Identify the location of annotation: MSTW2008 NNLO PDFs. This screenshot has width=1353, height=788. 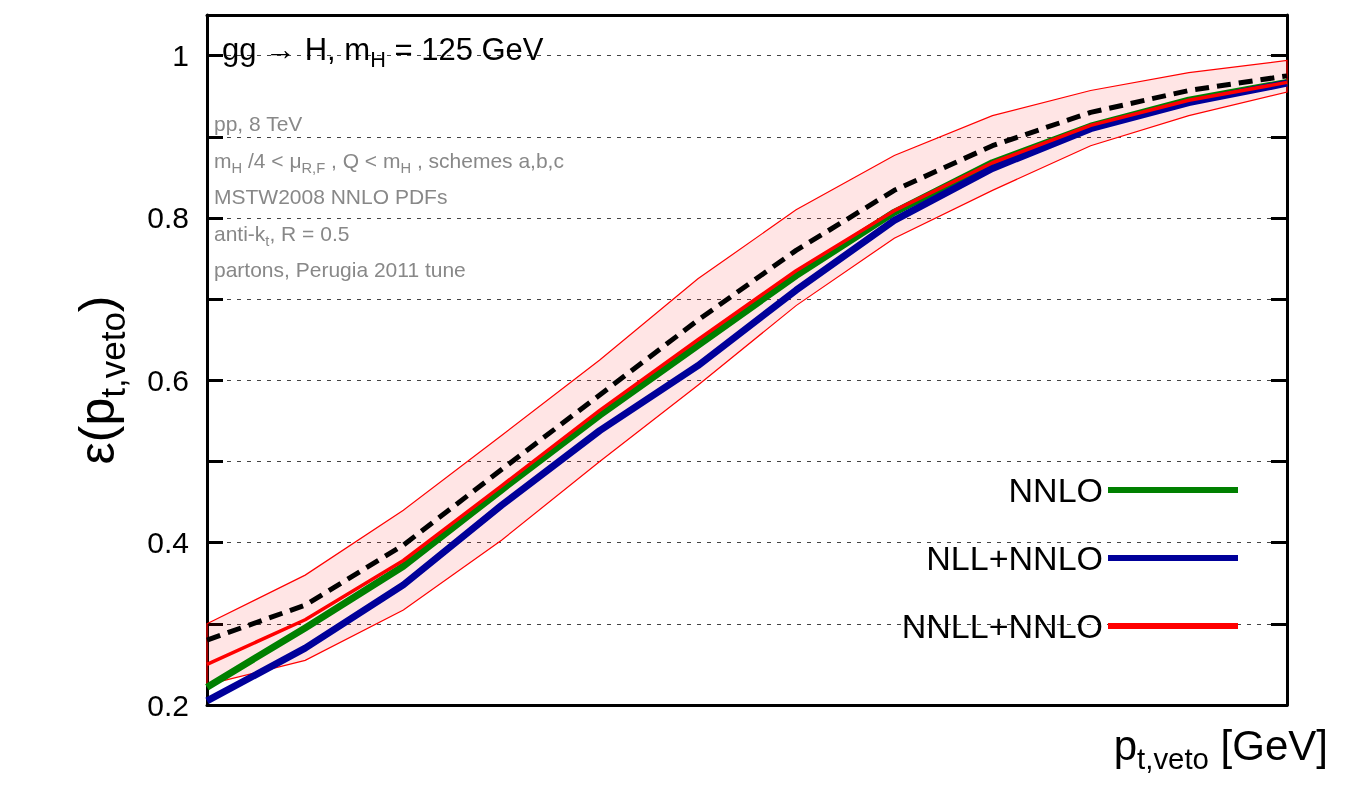
(331, 197).